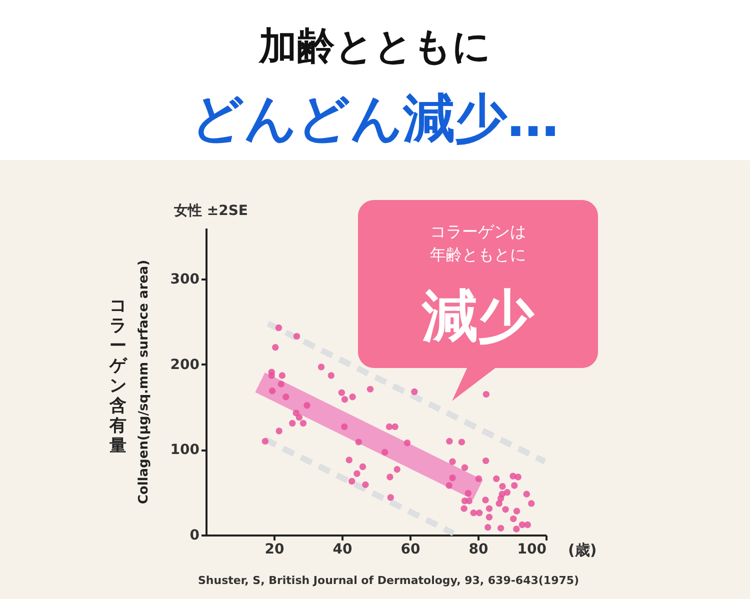 The height and width of the screenshot is (599, 750). What do you see at coordinates (478, 254) in the screenshot?
I see `annotation: 年齢ともとに` at bounding box center [478, 254].